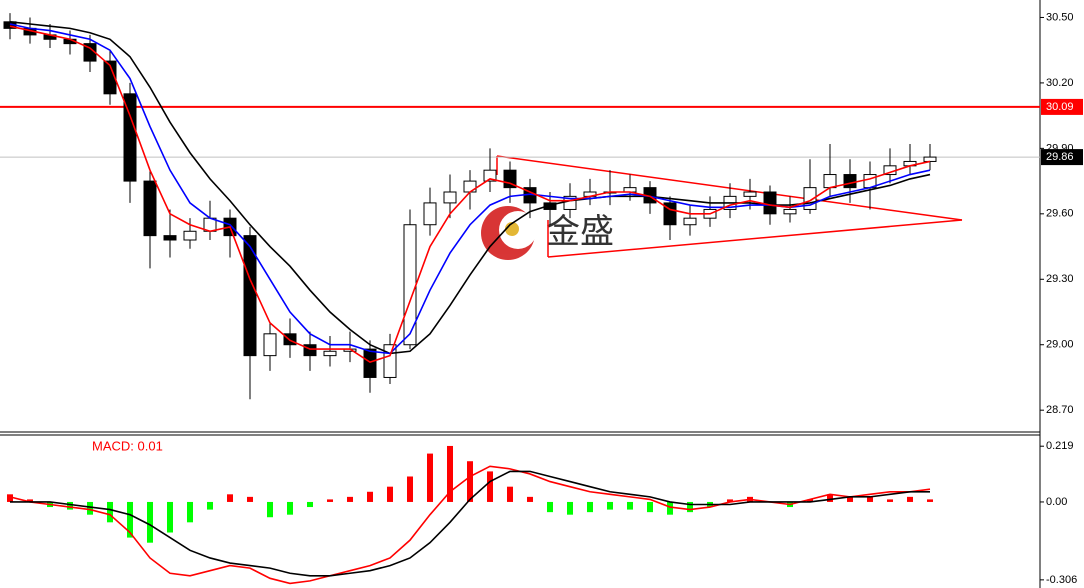 Image resolution: width=1084 pixels, height=588 pixels. What do you see at coordinates (755, 238) in the screenshot?
I see `trend-line` at bounding box center [755, 238].